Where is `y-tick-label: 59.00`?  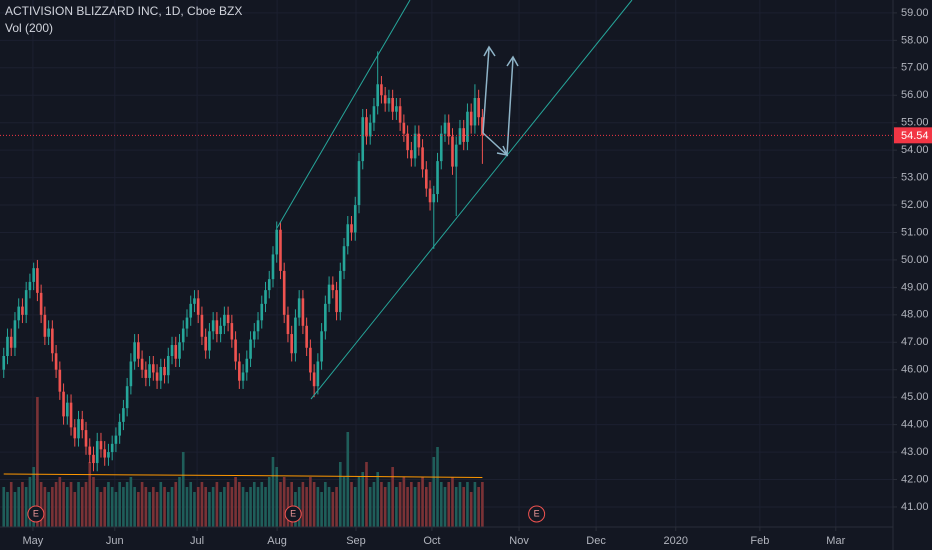
y-tick-label: 59.00 is located at coordinates (915, 13).